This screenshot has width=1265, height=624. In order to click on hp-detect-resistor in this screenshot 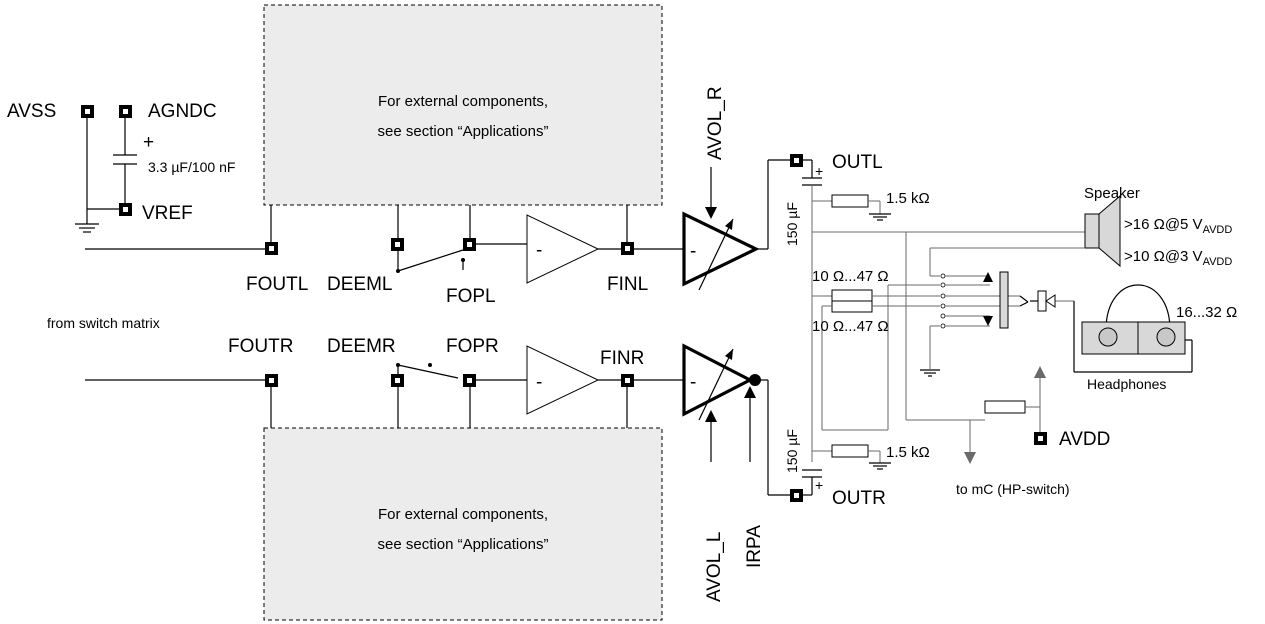, I will do `click(1005, 407)`.